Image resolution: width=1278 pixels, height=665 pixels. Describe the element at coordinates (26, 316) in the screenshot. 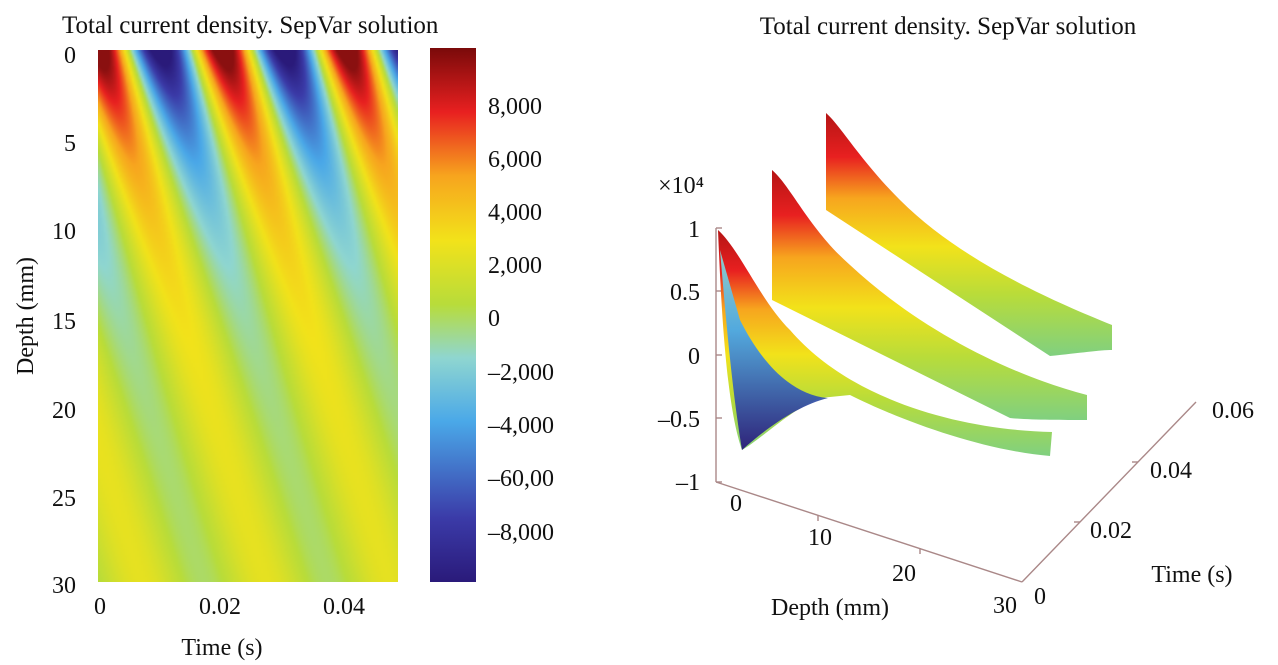

I see `heatmap-y-axis-label: Depth (mm)` at that location.